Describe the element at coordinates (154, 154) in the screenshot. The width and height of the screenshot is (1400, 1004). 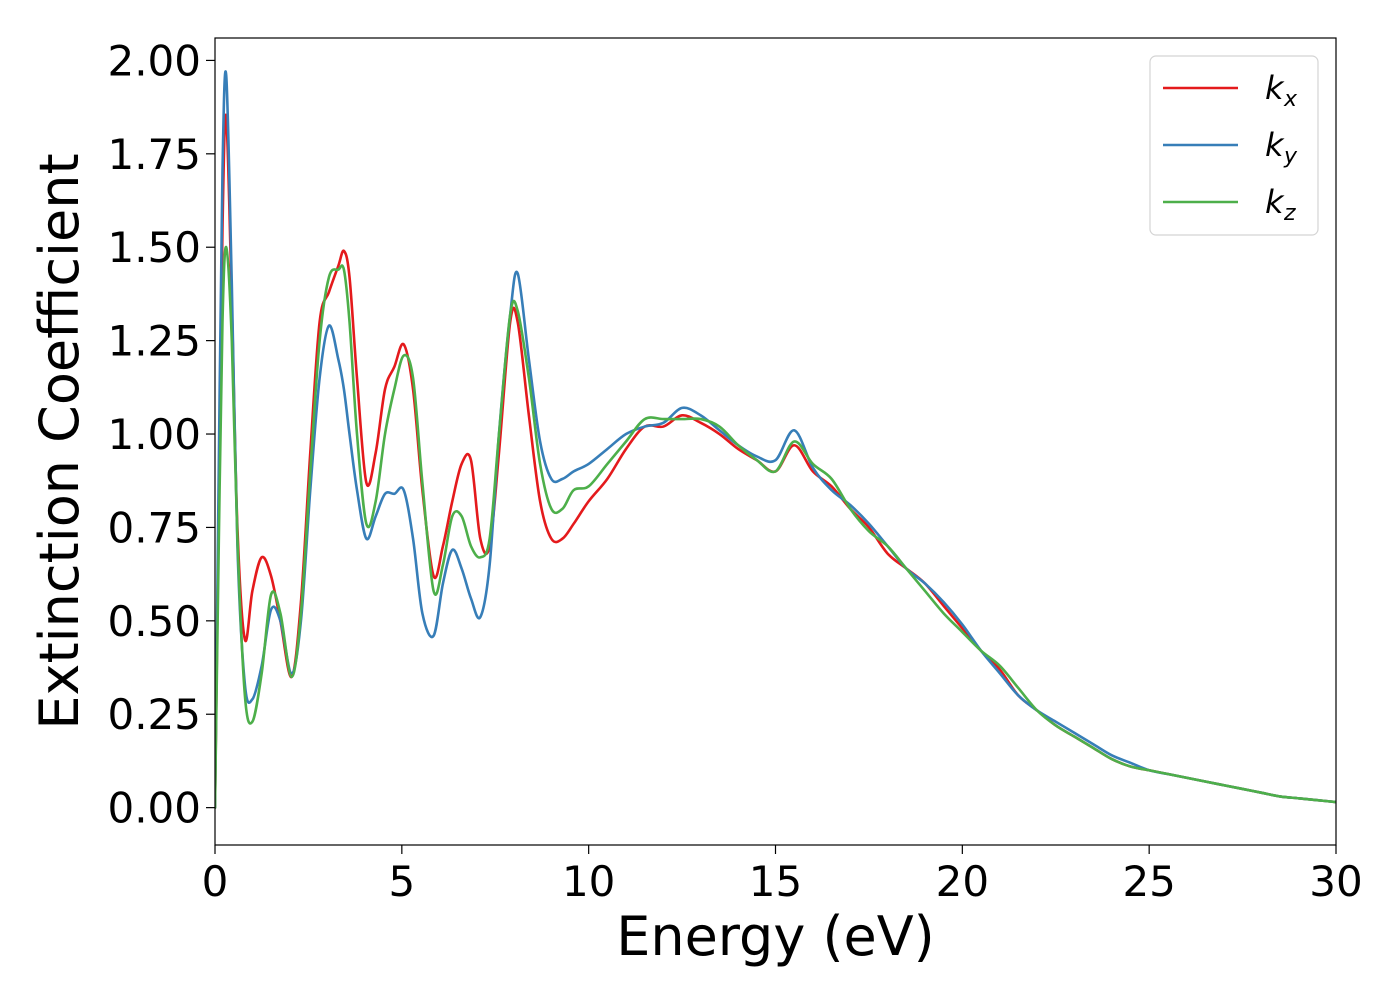
I see `y-tick-label: 1.75` at that location.